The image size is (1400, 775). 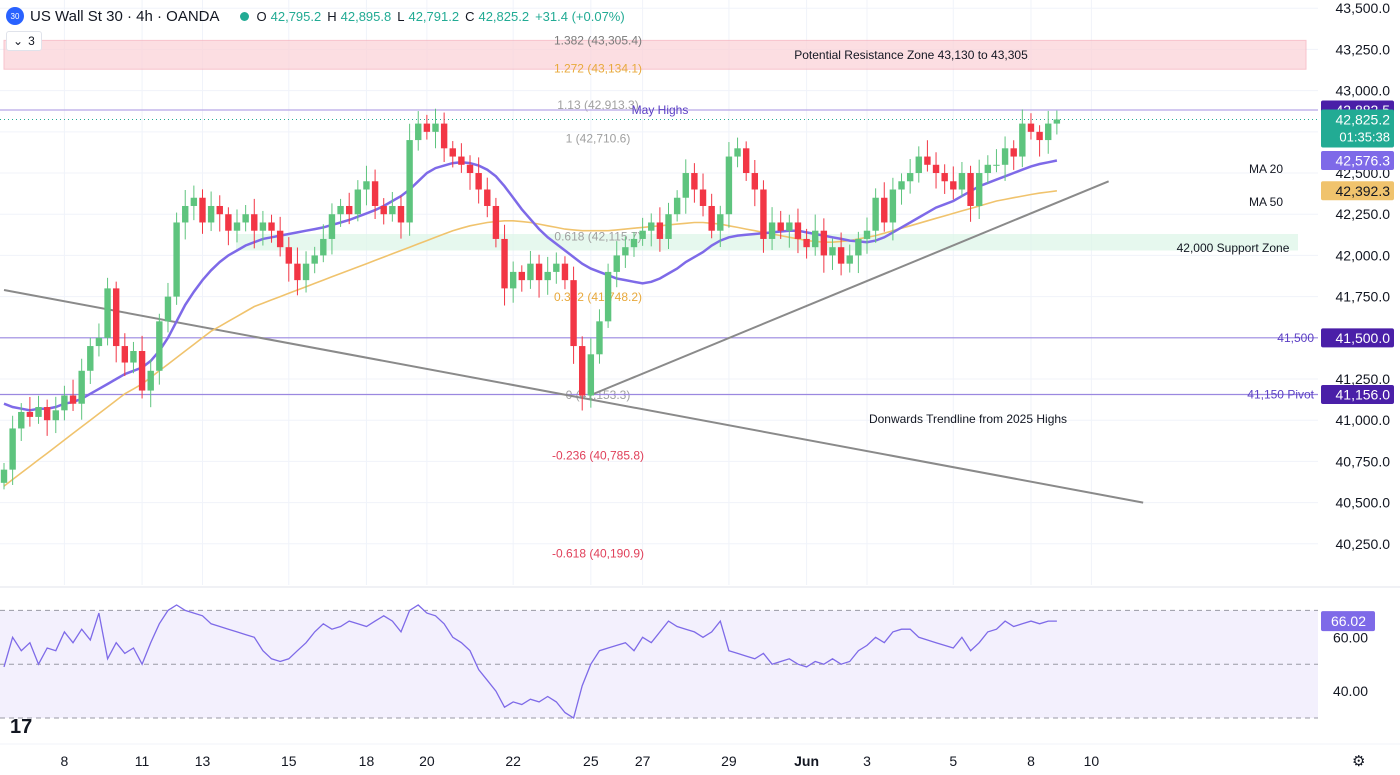 I want to click on fib-level-label: 1.13 (42,913.3), so click(x=597, y=105).